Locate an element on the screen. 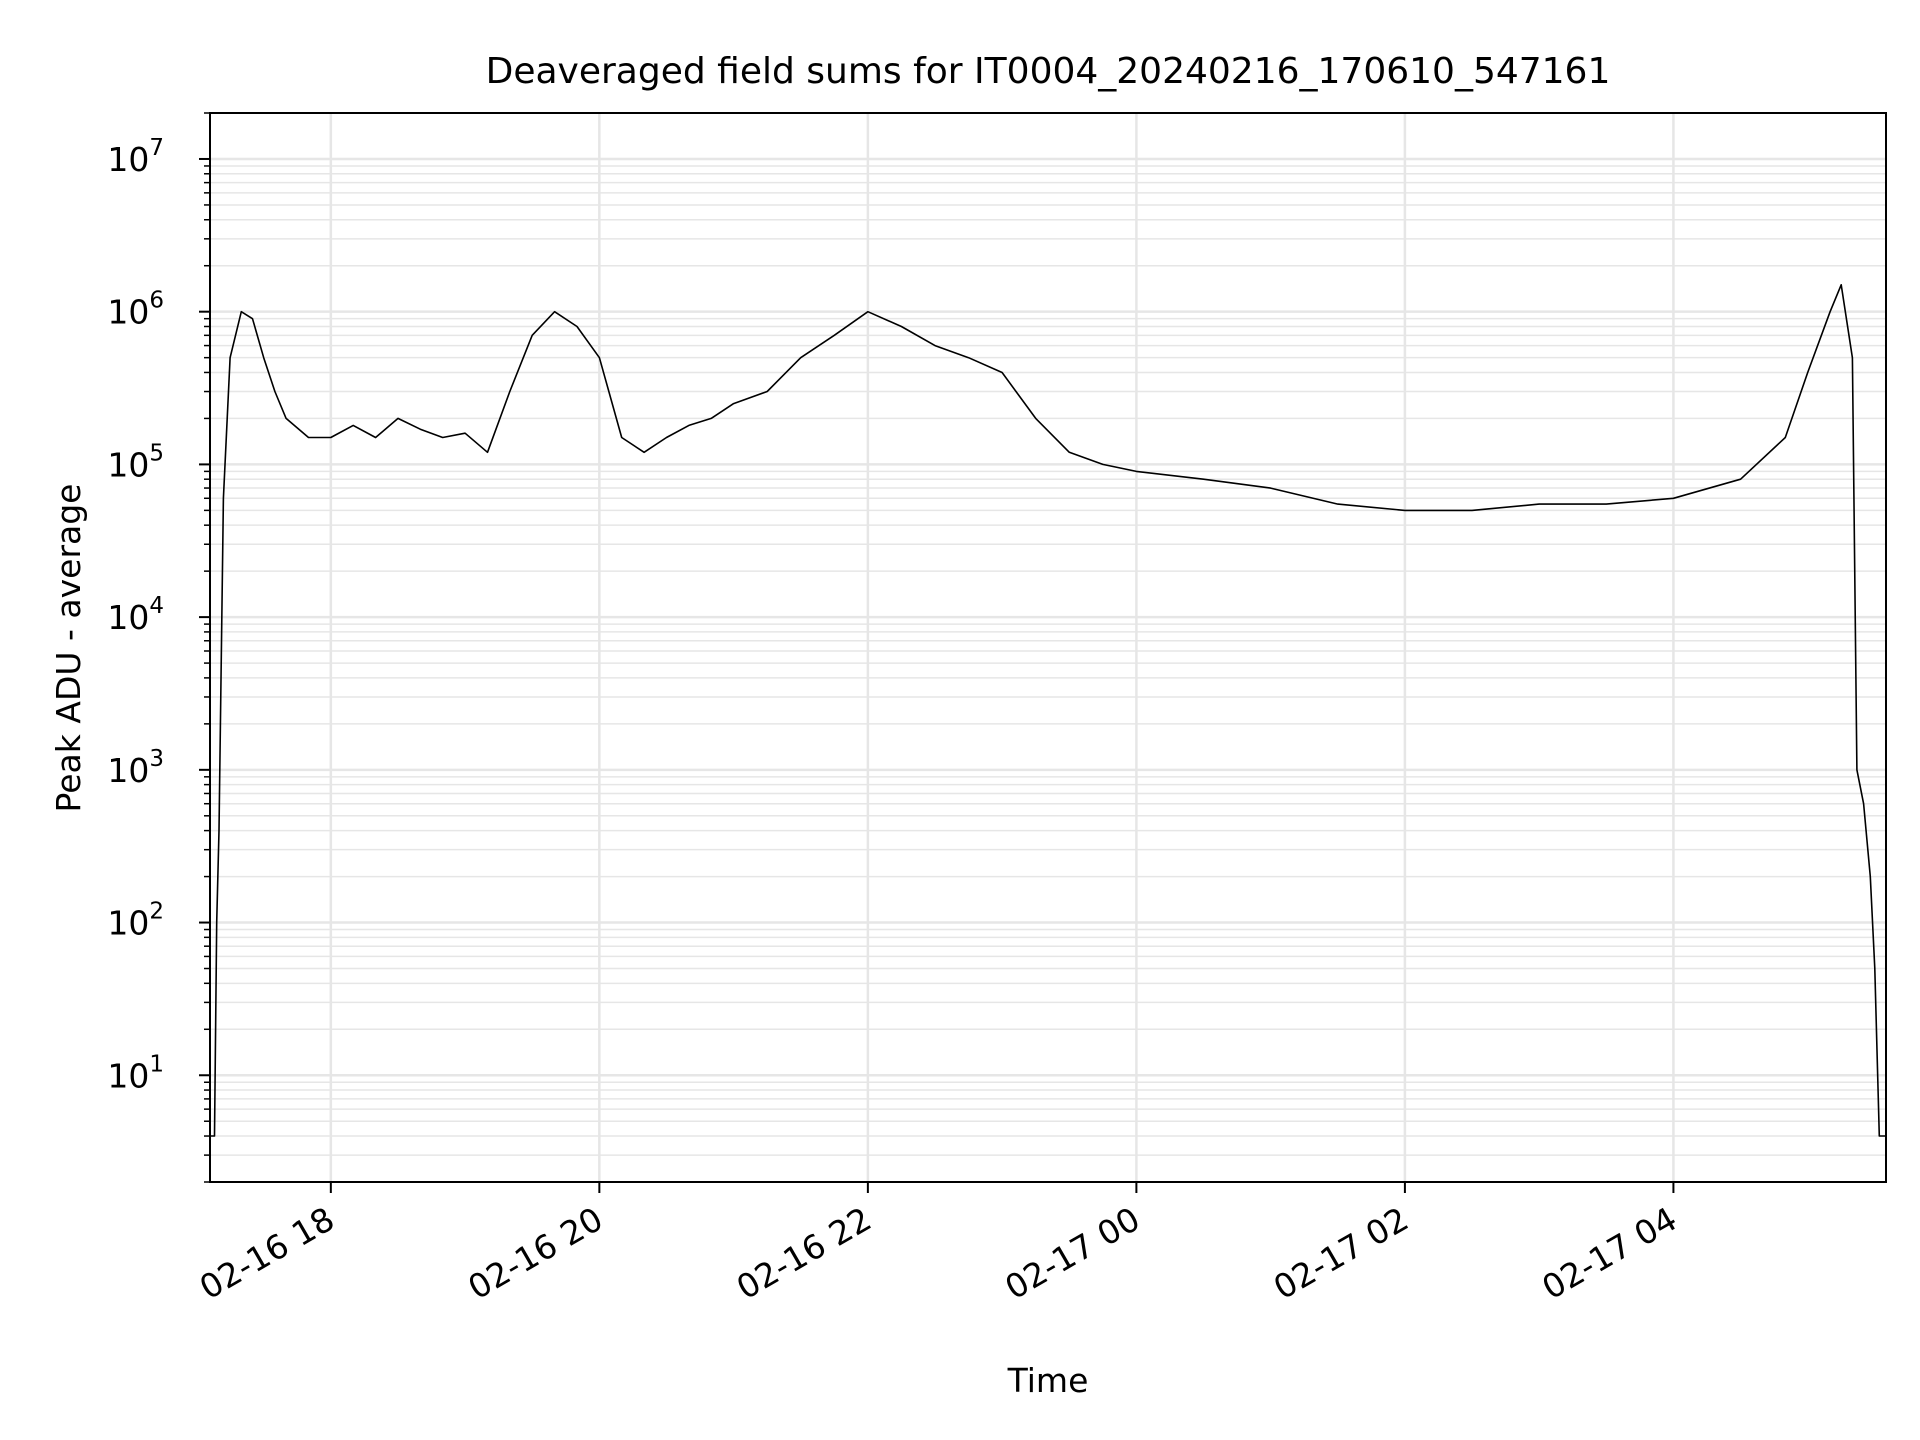 This screenshot has width=1920, height=1440. y-tick-label: 103 is located at coordinates (135, 768).